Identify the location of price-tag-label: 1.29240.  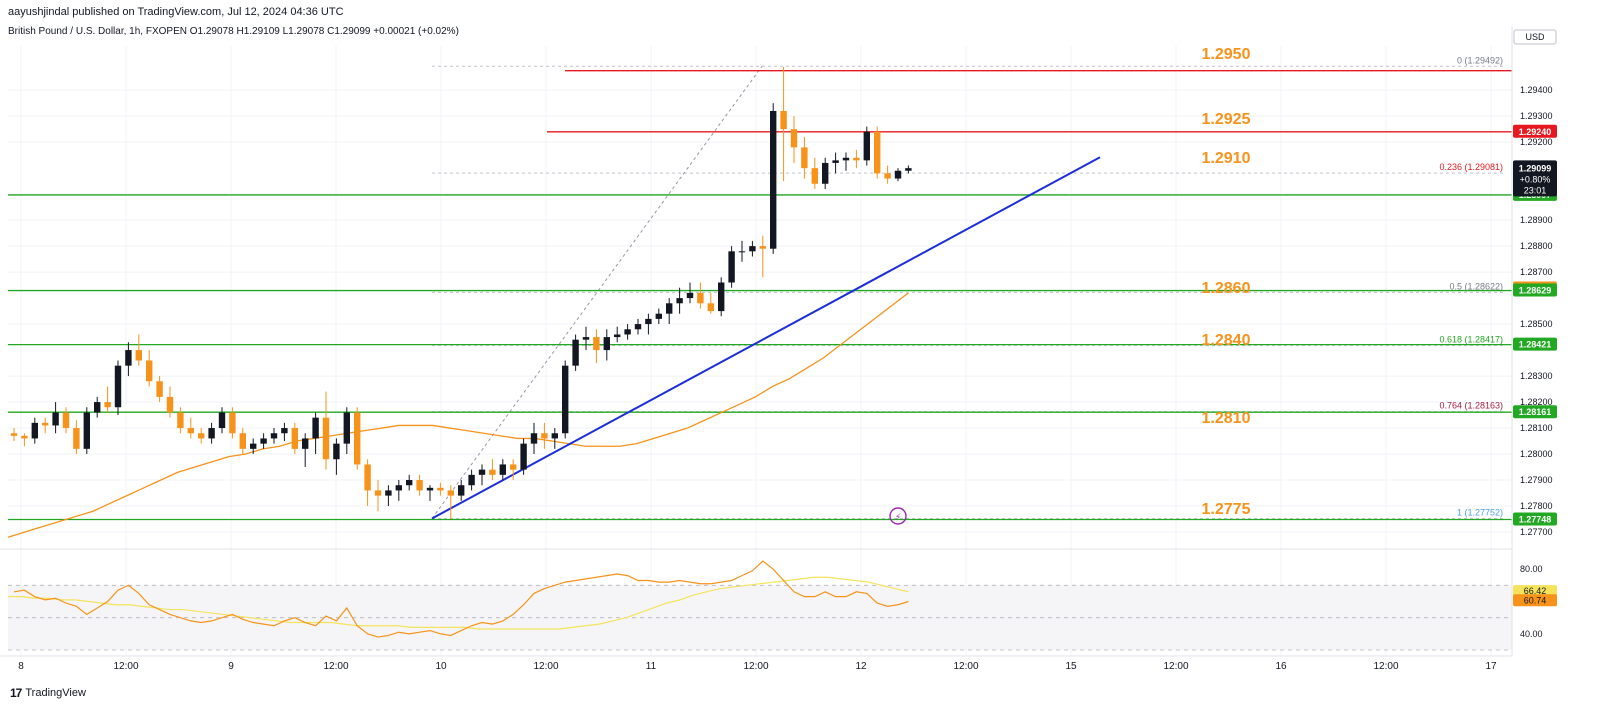
(1535, 132).